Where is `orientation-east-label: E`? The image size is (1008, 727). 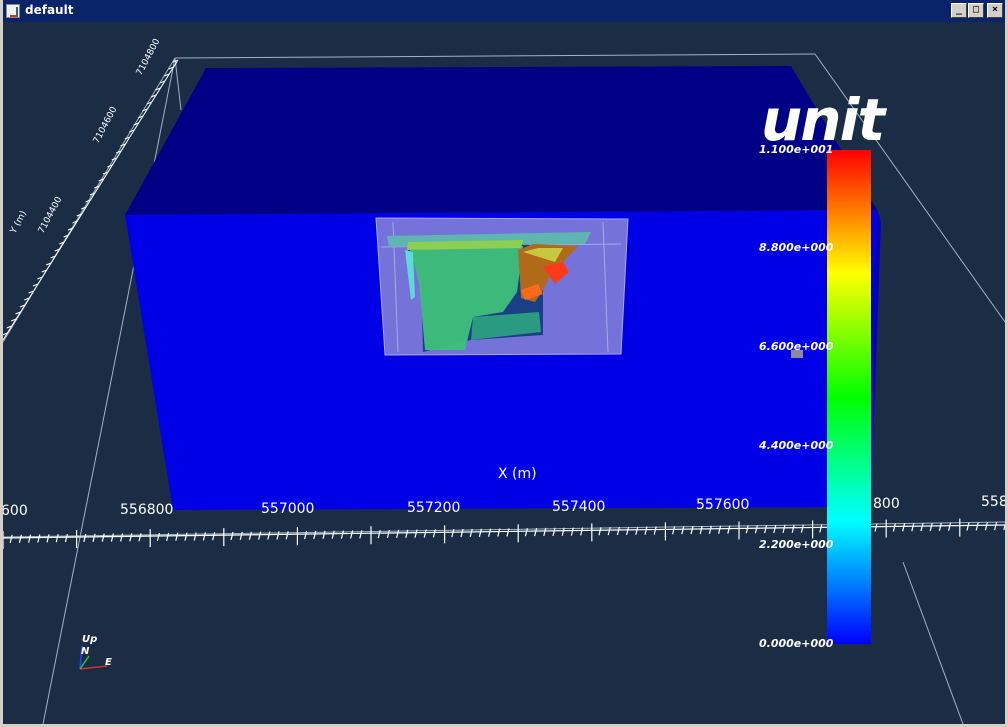
orientation-east-label: E is located at coordinates (108, 662).